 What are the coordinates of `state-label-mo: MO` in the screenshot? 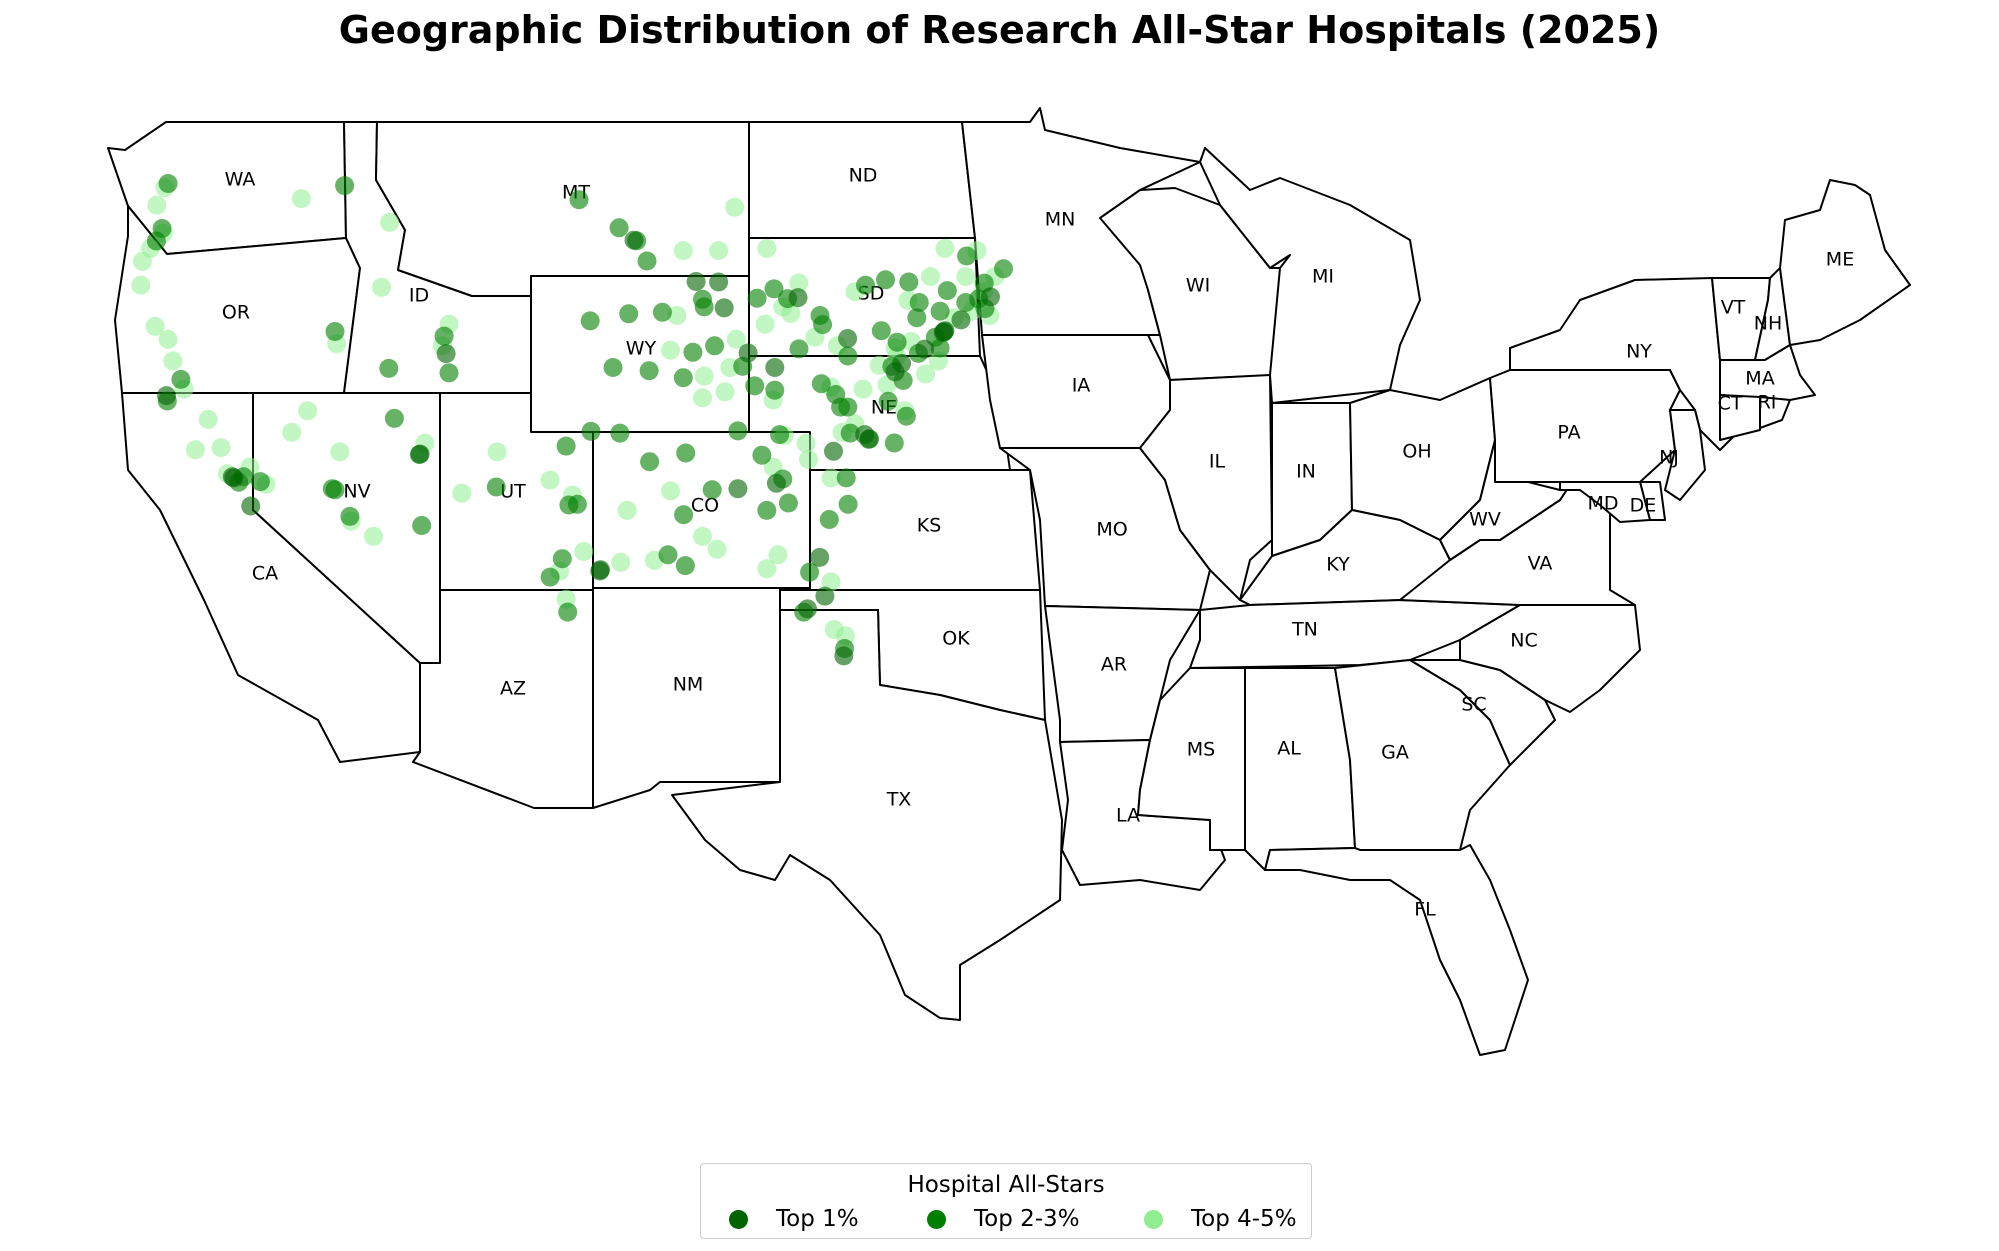 It's located at (1111, 530).